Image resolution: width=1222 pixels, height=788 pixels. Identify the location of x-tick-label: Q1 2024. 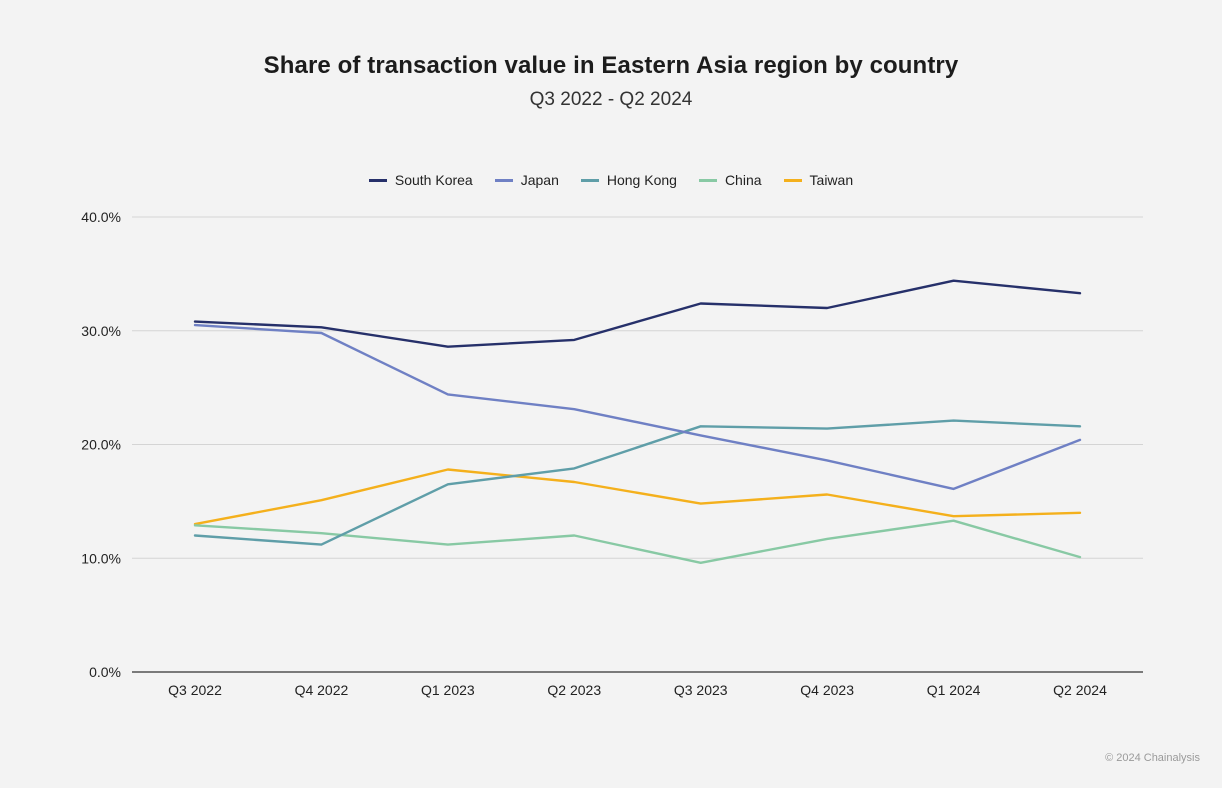
(954, 690).